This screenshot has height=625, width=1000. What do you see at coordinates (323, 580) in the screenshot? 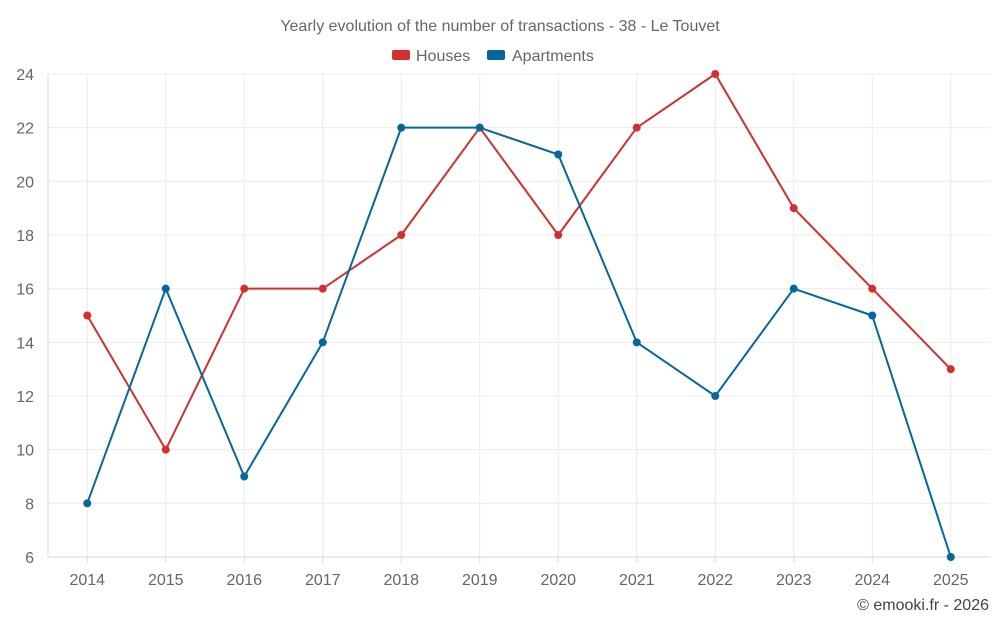
I see `x-tick-label-2017: 2017` at bounding box center [323, 580].